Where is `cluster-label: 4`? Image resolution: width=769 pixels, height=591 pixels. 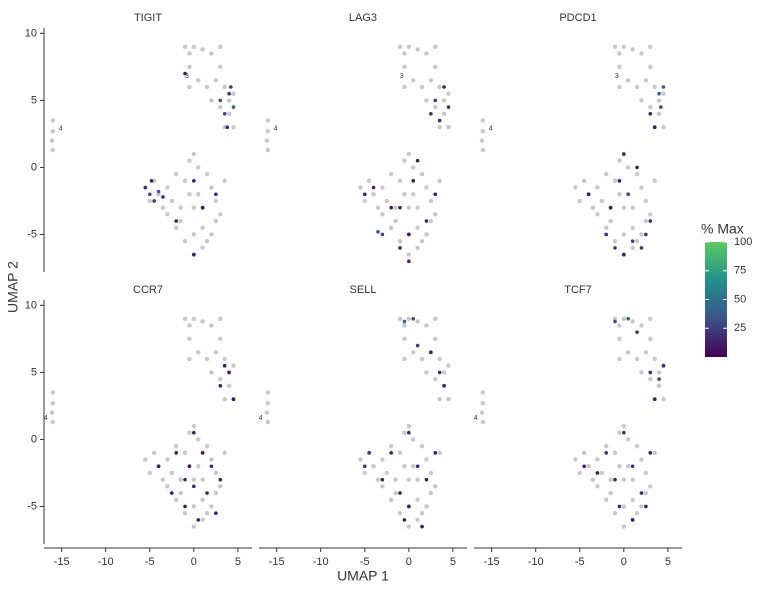
cluster-label: 4 is located at coordinates (61, 128).